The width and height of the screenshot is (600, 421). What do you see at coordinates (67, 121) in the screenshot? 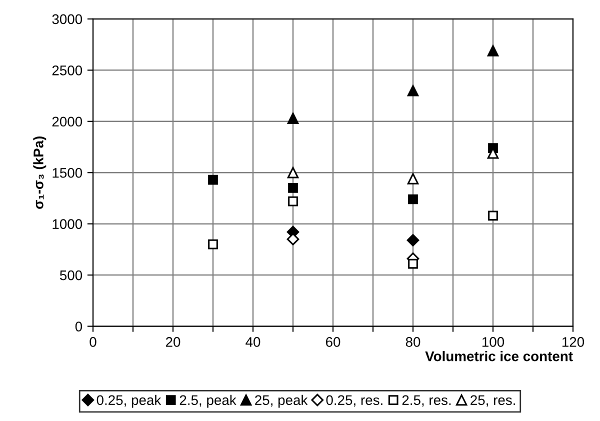
I see `y-tick-label: 2000` at bounding box center [67, 121].